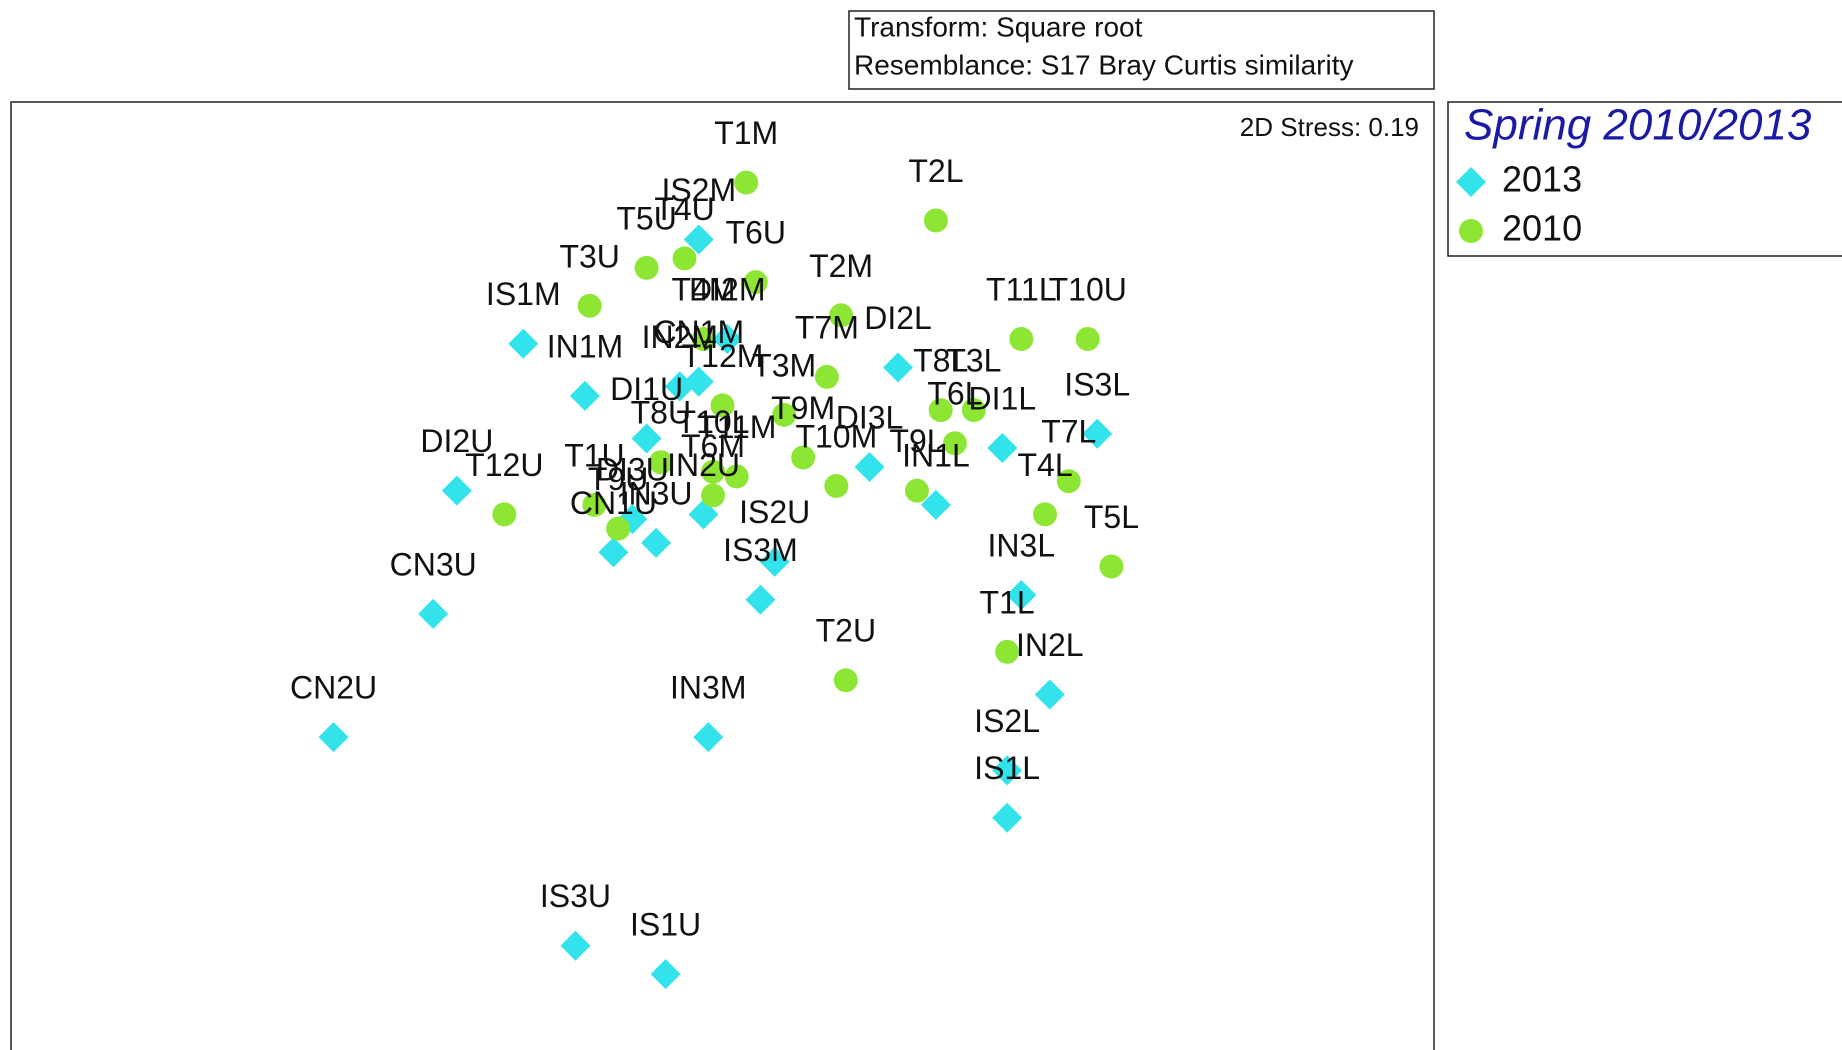 The width and height of the screenshot is (1842, 1050). Describe the element at coordinates (755, 233) in the screenshot. I see `point-label: T6U` at that location.